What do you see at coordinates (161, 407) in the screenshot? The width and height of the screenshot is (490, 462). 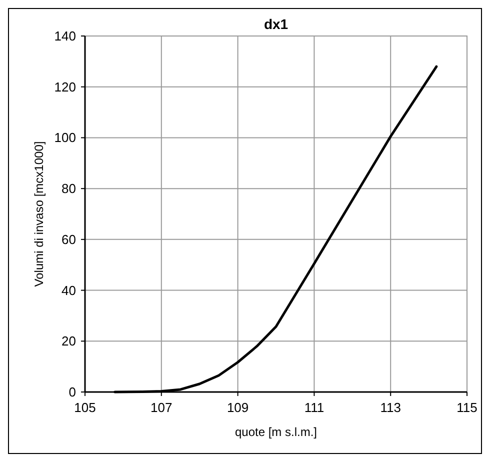 I see `x-tick-label: 107` at bounding box center [161, 407].